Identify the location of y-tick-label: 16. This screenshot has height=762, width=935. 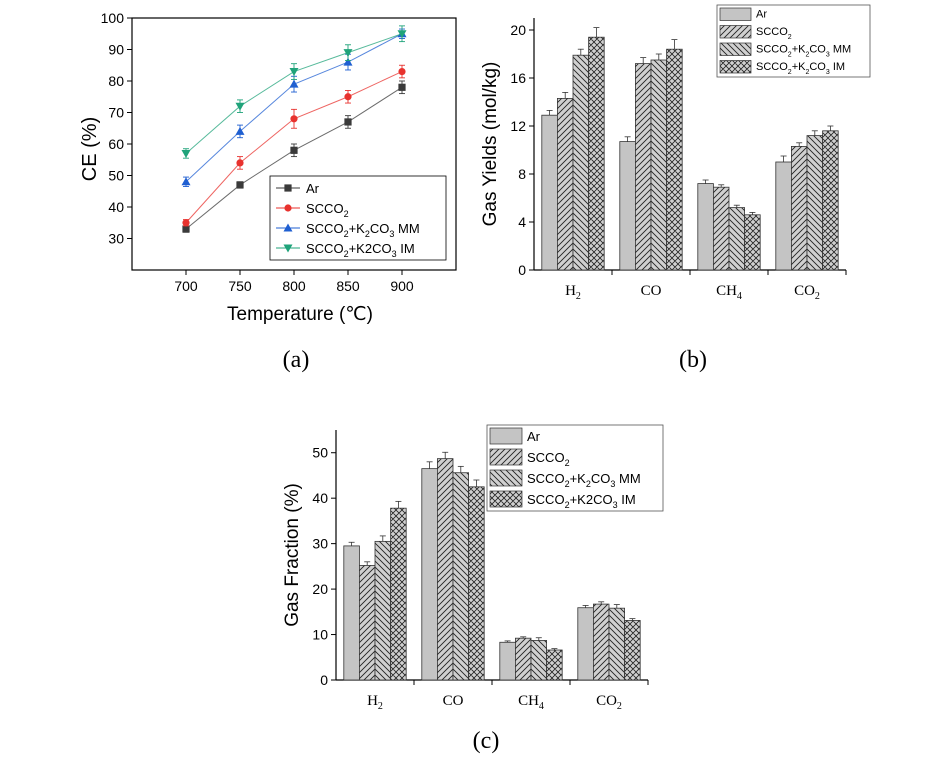
(518, 78).